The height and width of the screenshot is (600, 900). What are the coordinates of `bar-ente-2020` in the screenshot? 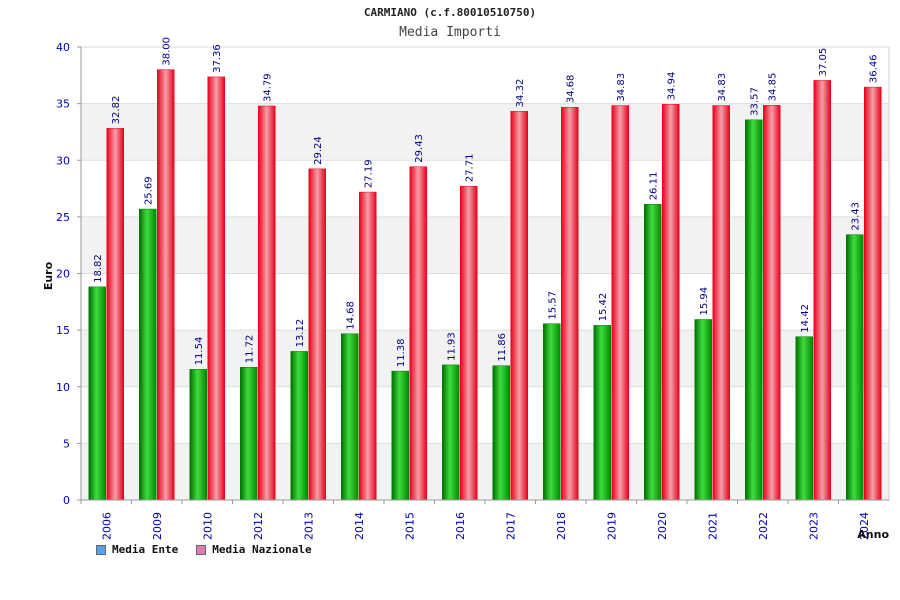 It's located at (653, 352).